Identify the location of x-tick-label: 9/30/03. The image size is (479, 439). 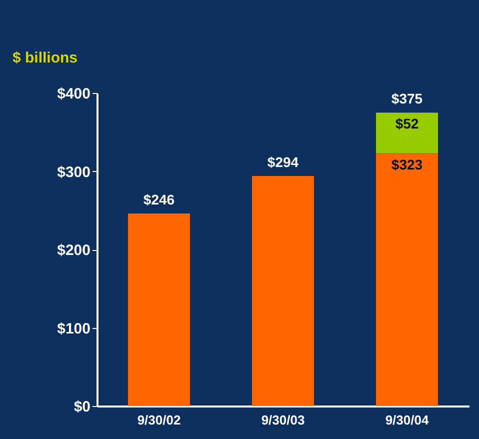
(283, 420).